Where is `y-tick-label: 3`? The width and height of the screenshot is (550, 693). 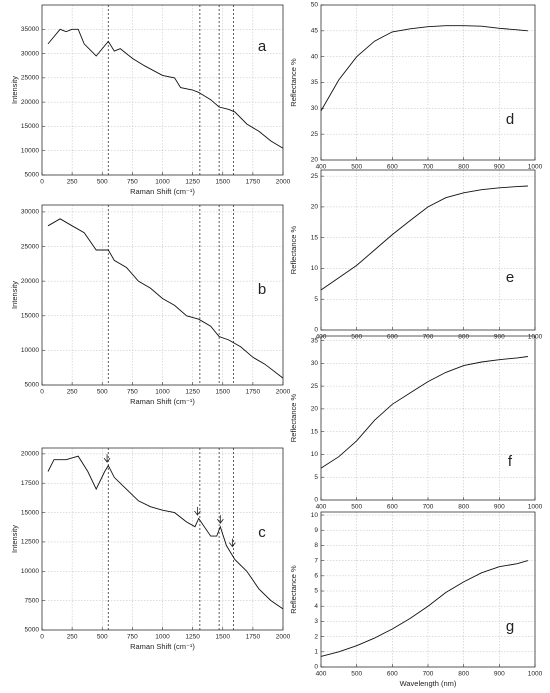
y-tick-label: 3 is located at coordinates (316, 621).